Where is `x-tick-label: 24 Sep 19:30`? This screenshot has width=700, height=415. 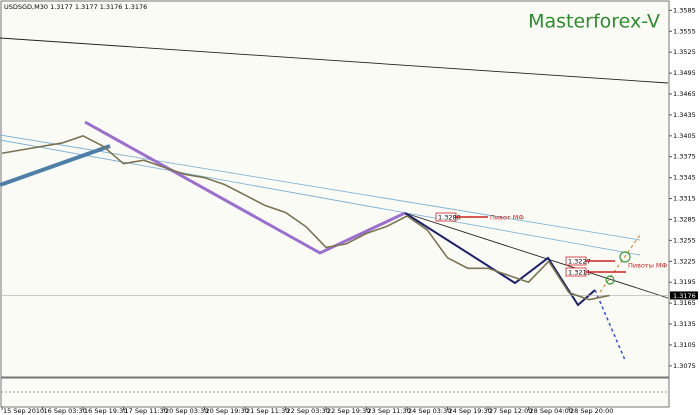 x-tick-label: 24 Sep 19:30 is located at coordinates (470, 411).